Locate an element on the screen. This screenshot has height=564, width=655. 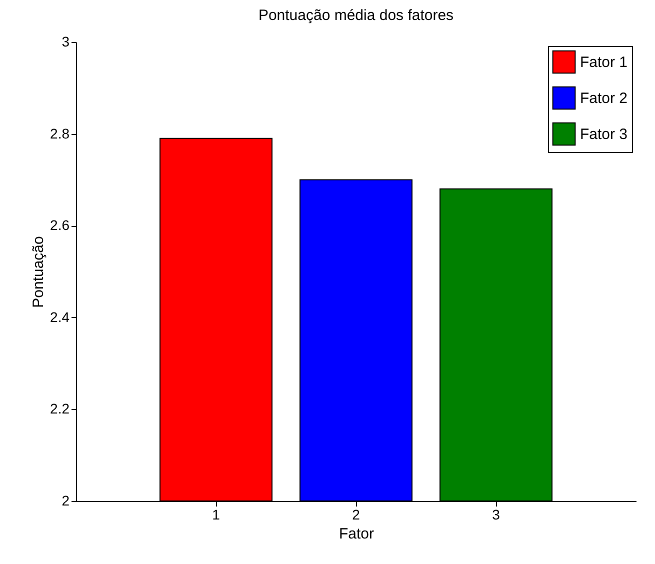
x-tick-label: 3 is located at coordinates (496, 514).